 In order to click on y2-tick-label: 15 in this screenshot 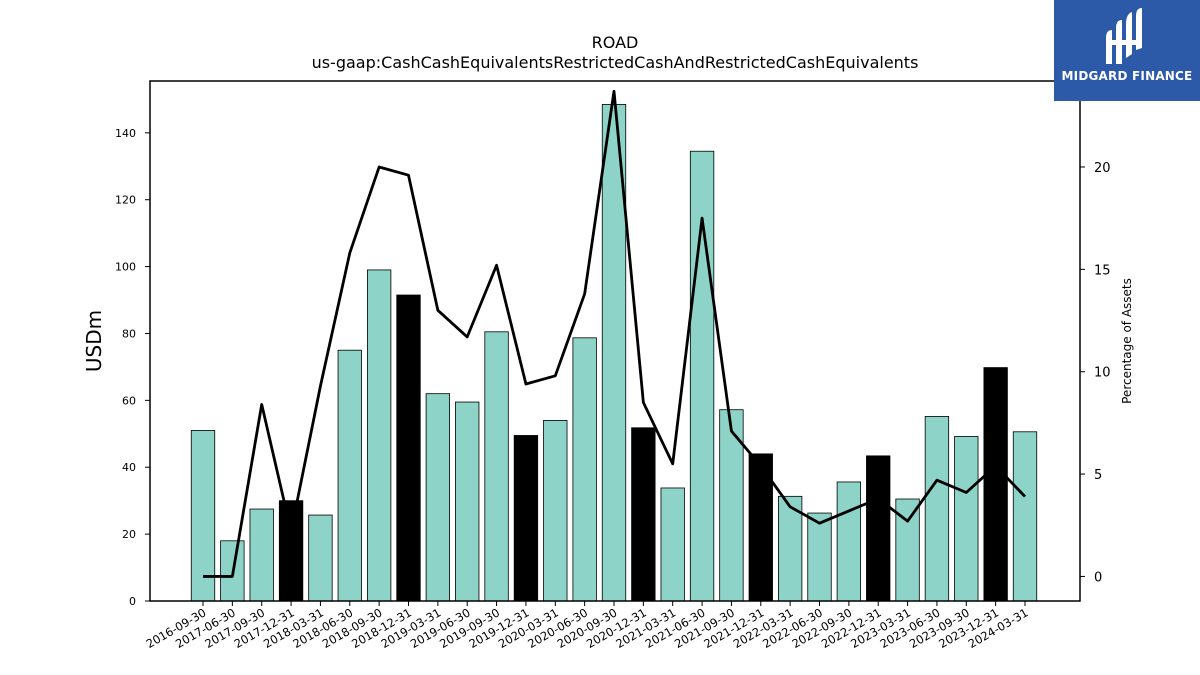, I will do `click(1102, 270)`.